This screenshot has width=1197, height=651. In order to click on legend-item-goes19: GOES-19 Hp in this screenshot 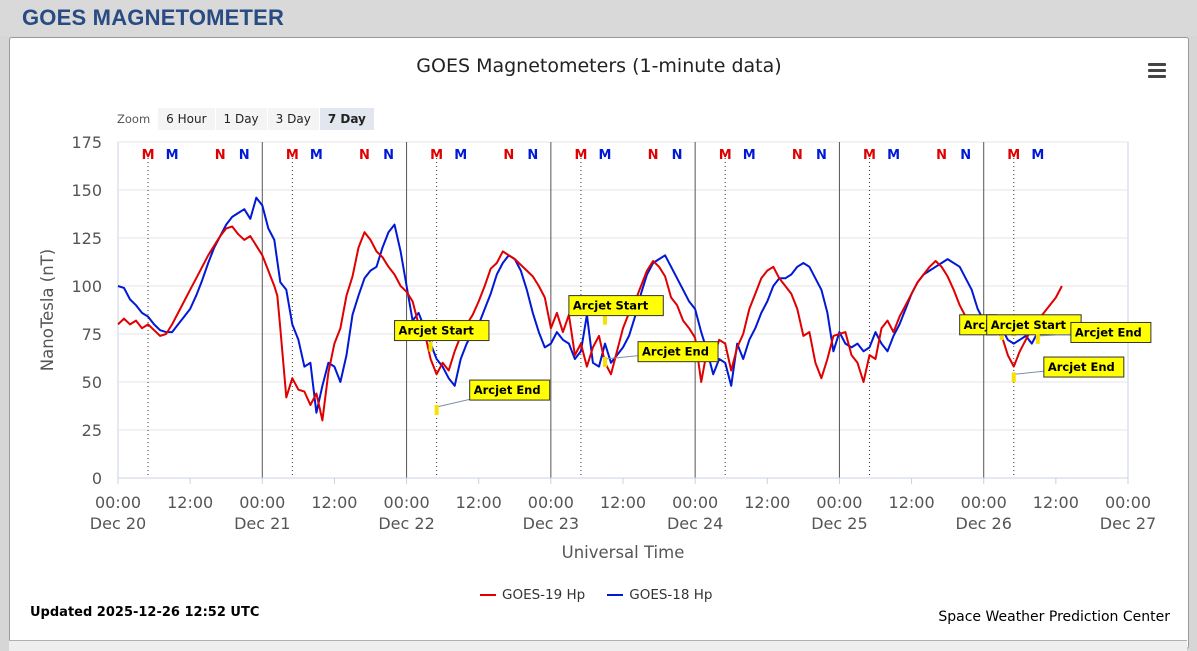, I will do `click(532, 595)`.